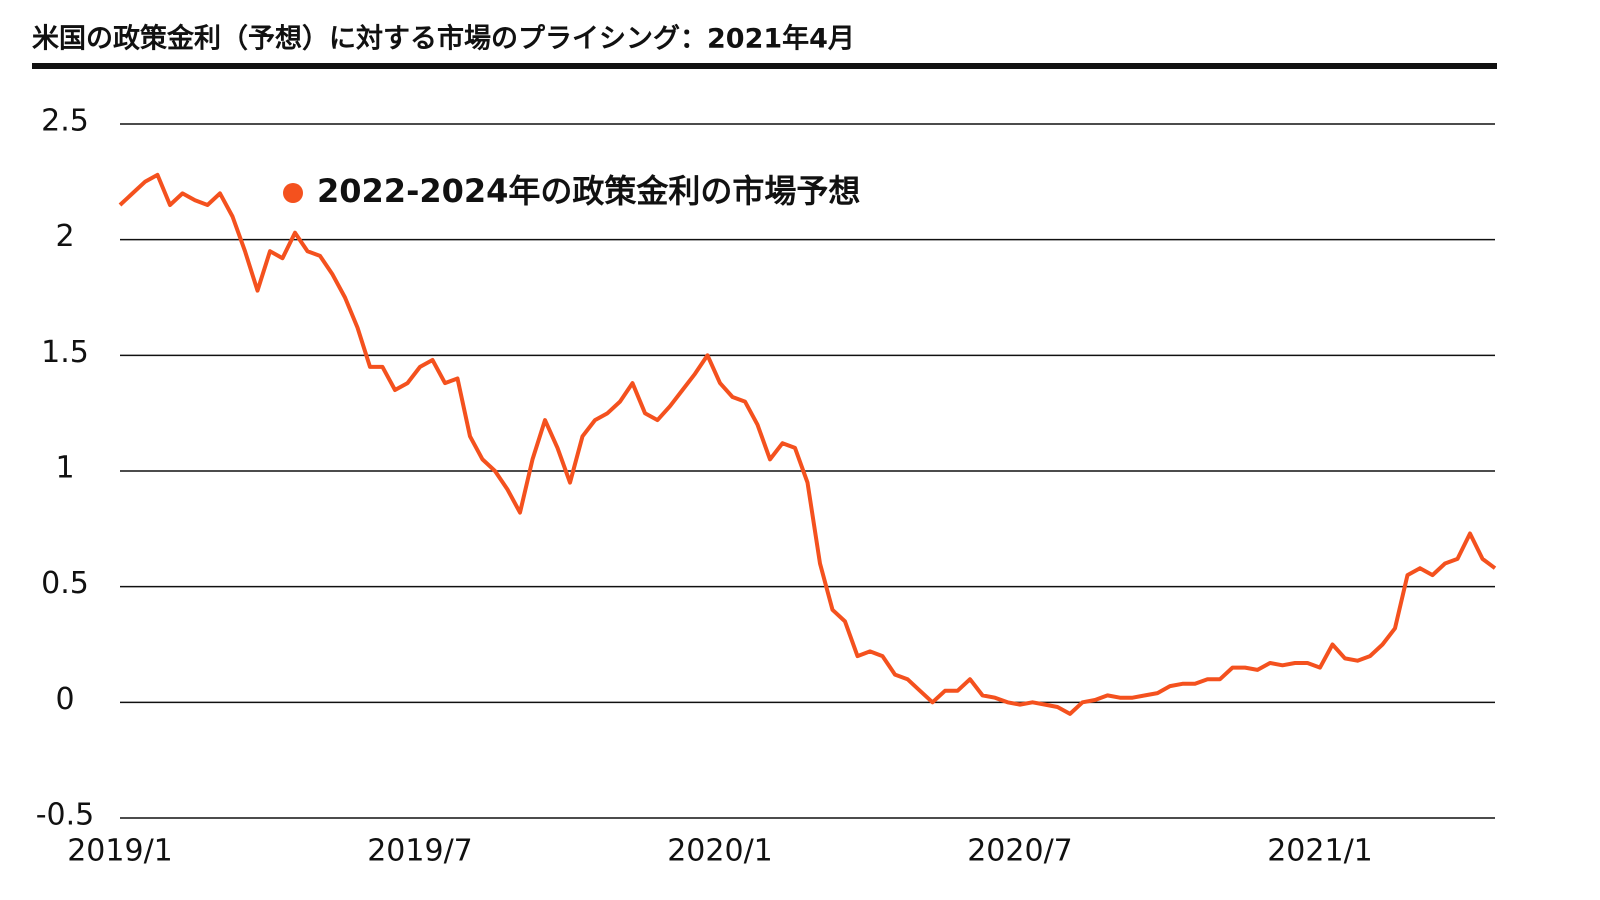 The height and width of the screenshot is (900, 1600). What do you see at coordinates (64, 236) in the screenshot?
I see `y-tick-label: 2` at bounding box center [64, 236].